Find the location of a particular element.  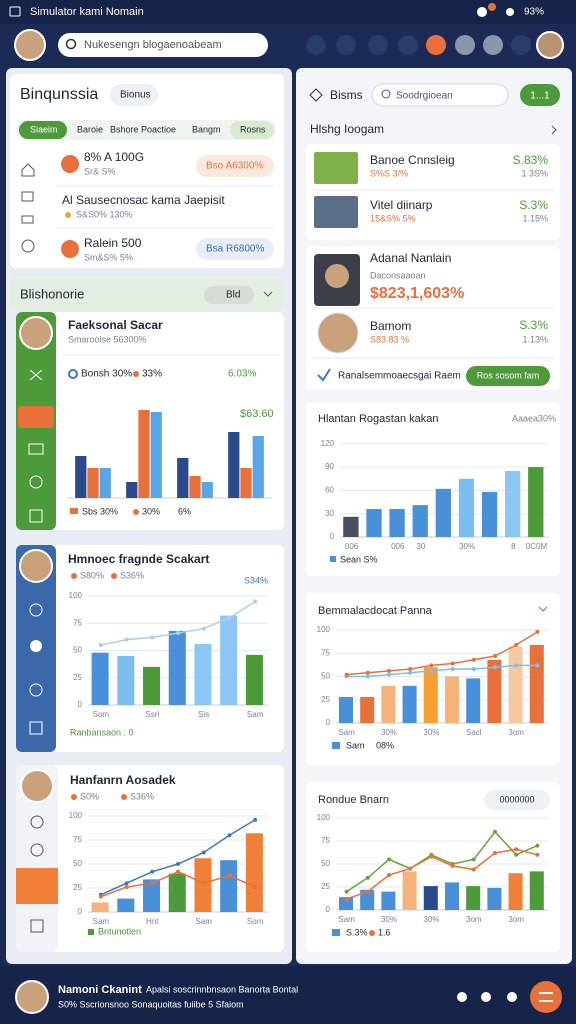

y-tick-label: 50 is located at coordinates (325, 863).